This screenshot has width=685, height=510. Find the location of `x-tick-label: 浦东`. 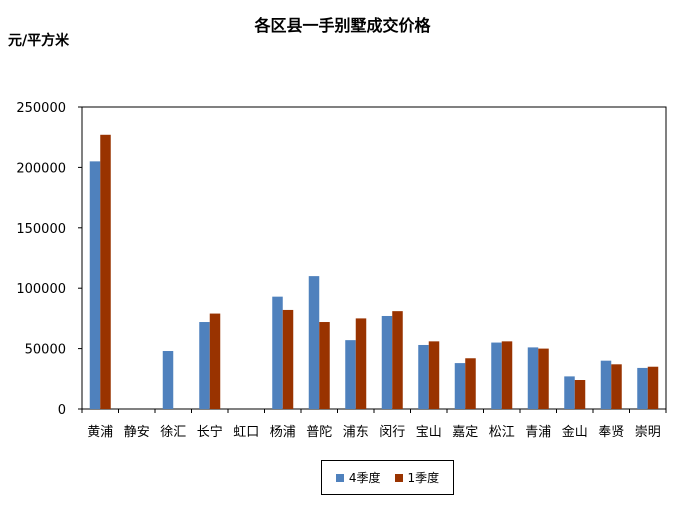

x-tick-label: 浦东 is located at coordinates (356, 432).